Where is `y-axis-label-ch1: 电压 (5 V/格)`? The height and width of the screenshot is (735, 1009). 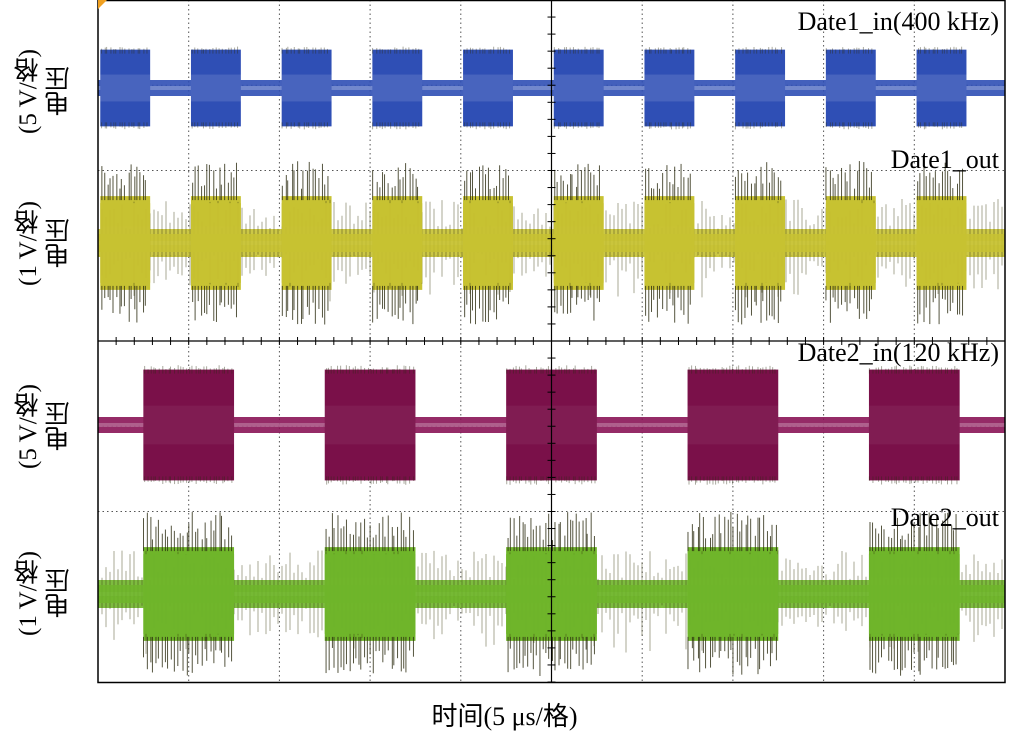 y-axis-label-ch1: 电压 (5 V/格) is located at coordinates (44, 91).